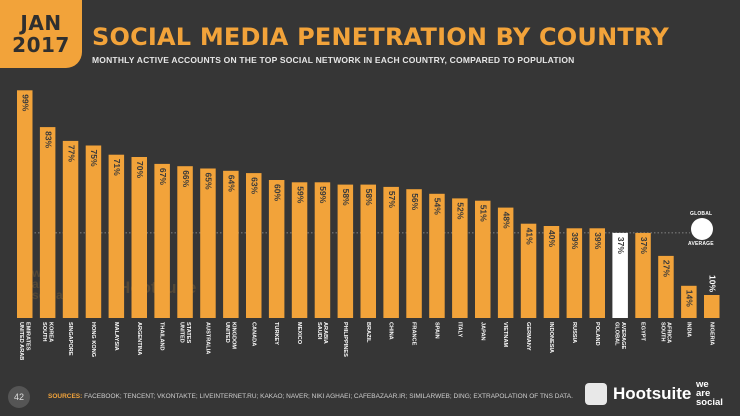 This screenshot has height=416, width=740. Describe the element at coordinates (209, 181) in the screenshot. I see `value-label: 65%` at that location.